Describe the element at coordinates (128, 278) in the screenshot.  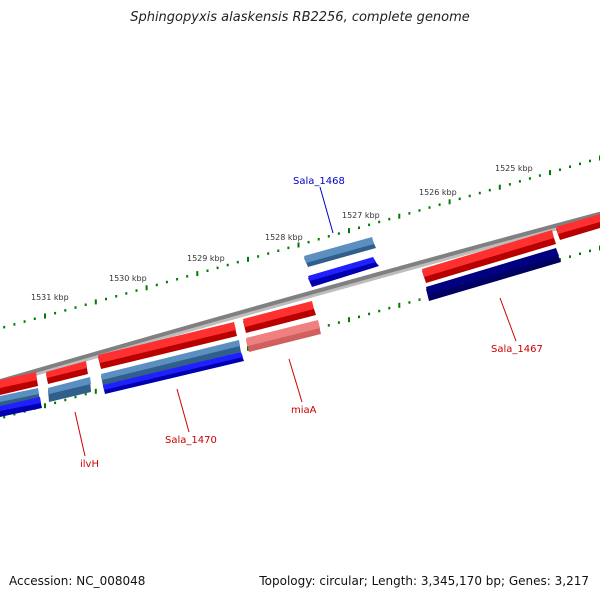
I see `scale-label-1530: 1530 kbp` at that location.